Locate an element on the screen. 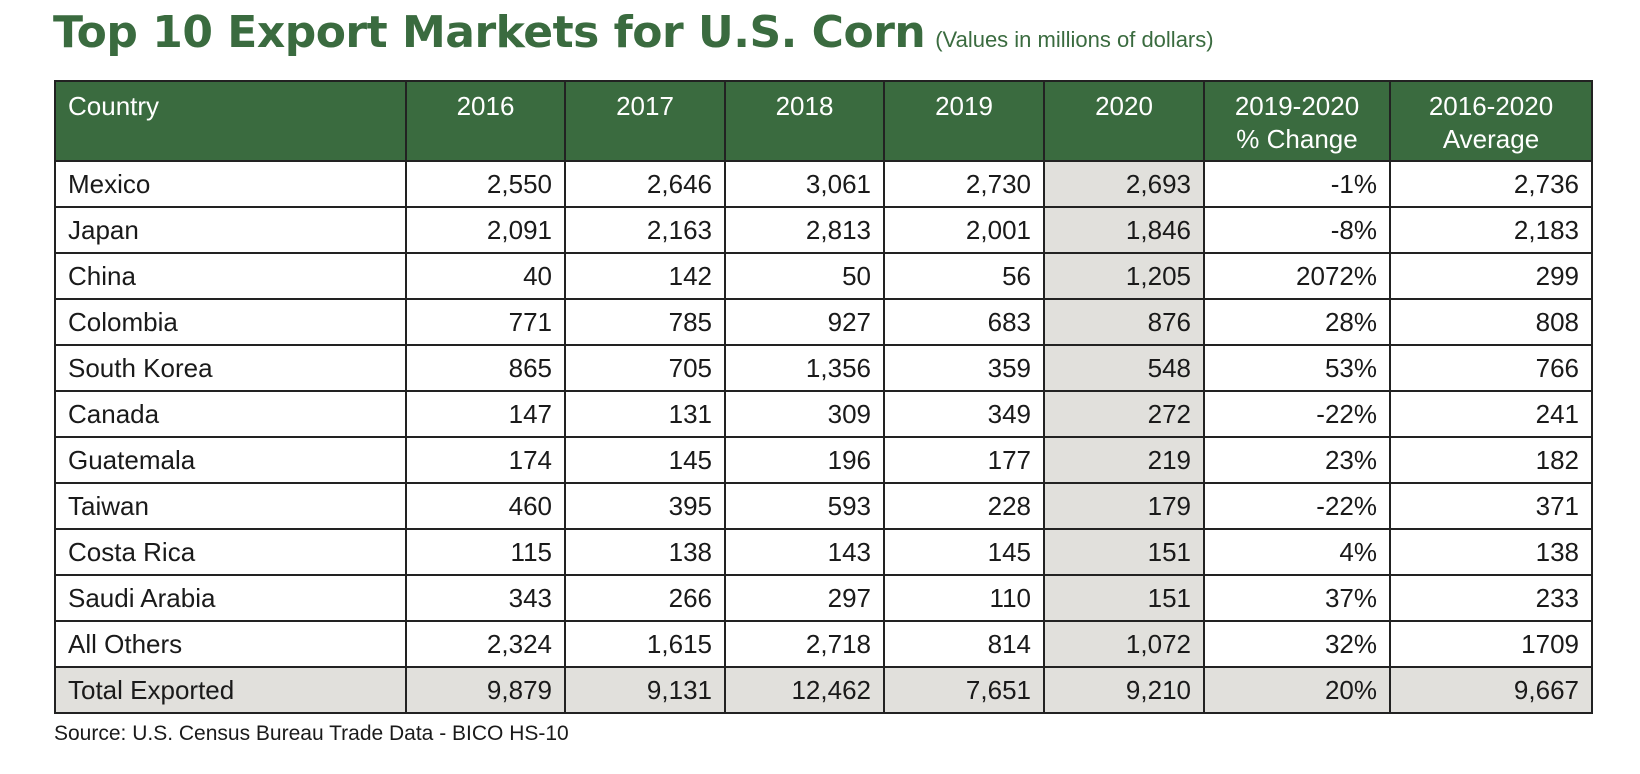  cell-2018: 927 is located at coordinates (804, 322).